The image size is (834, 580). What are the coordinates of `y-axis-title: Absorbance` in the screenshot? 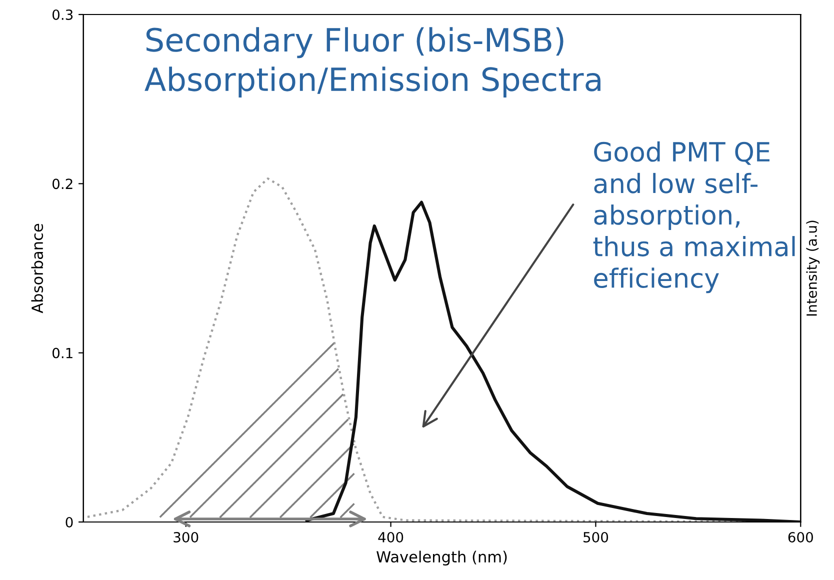 It's located at (37, 269).